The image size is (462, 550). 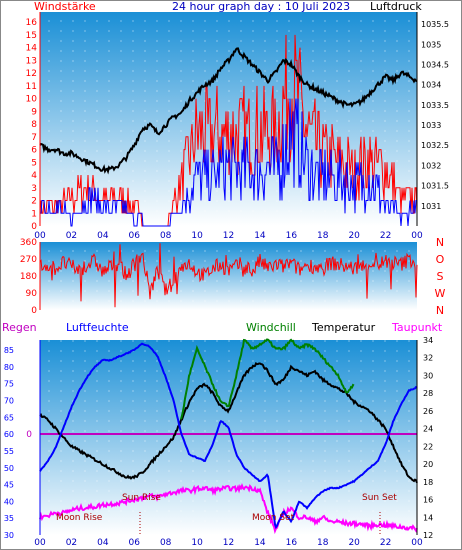 What do you see at coordinates (32, 100) in the screenshot?
I see `left-tick-label: 10` at bounding box center [32, 100].